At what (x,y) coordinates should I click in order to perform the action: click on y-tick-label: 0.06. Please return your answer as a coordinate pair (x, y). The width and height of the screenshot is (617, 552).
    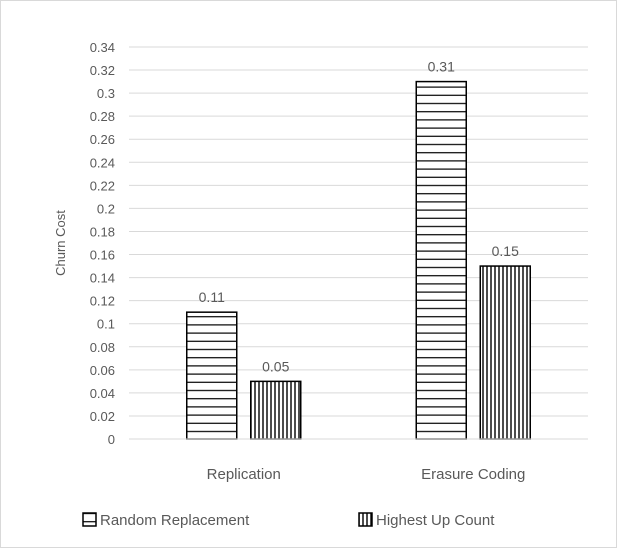
    Looking at the image, I should click on (102, 370).